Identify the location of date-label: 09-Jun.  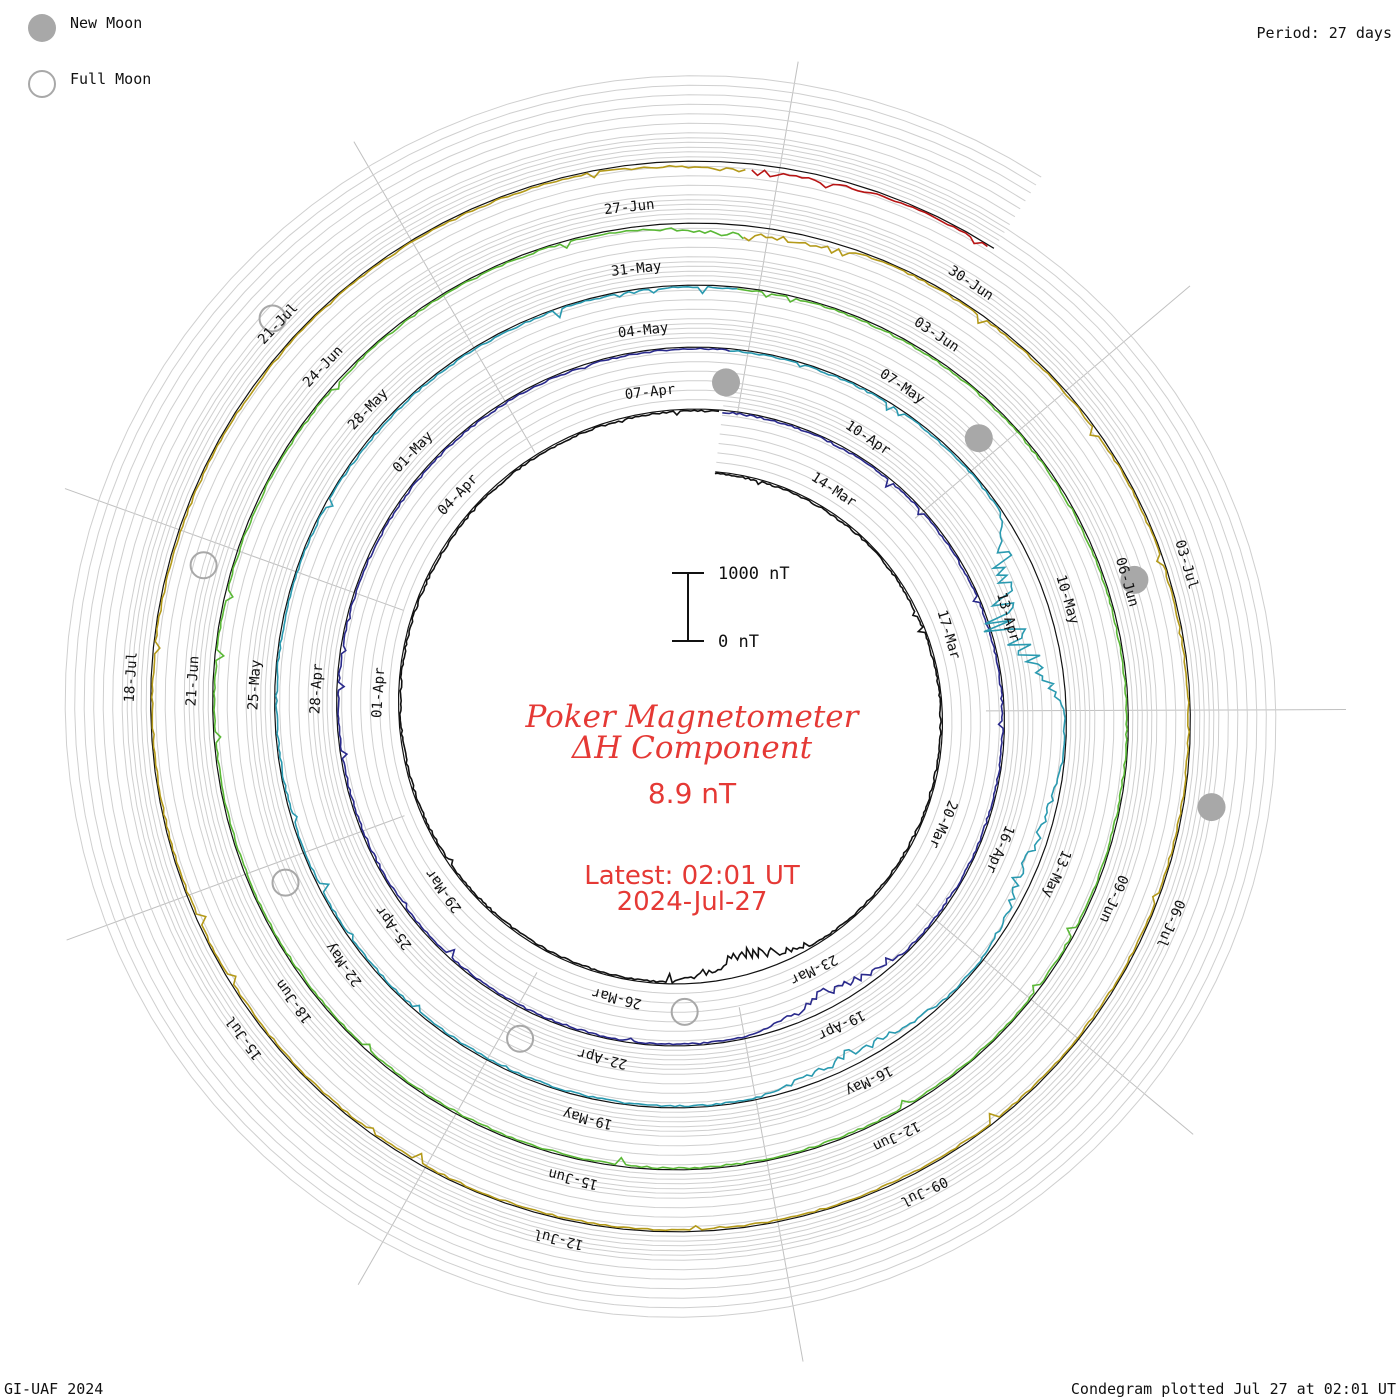
(1113, 898).